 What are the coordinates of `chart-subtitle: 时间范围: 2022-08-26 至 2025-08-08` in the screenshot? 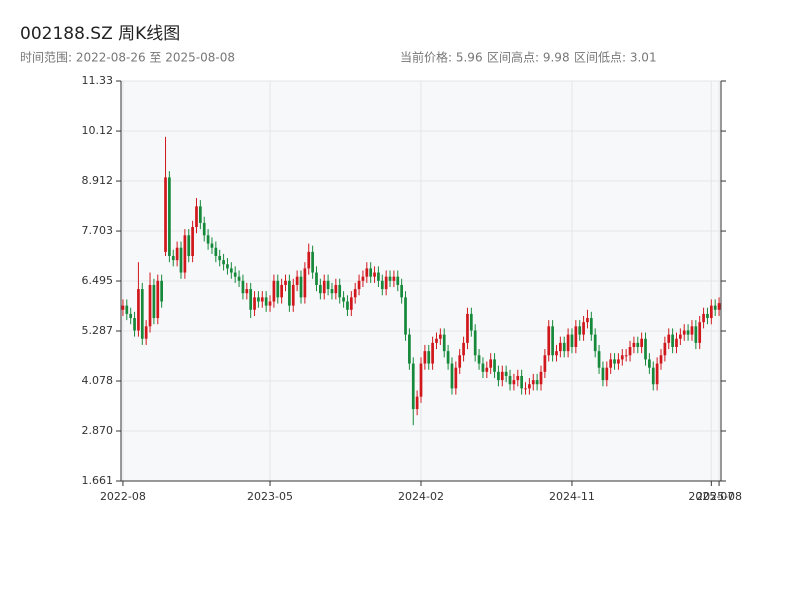 It's located at (127, 58).